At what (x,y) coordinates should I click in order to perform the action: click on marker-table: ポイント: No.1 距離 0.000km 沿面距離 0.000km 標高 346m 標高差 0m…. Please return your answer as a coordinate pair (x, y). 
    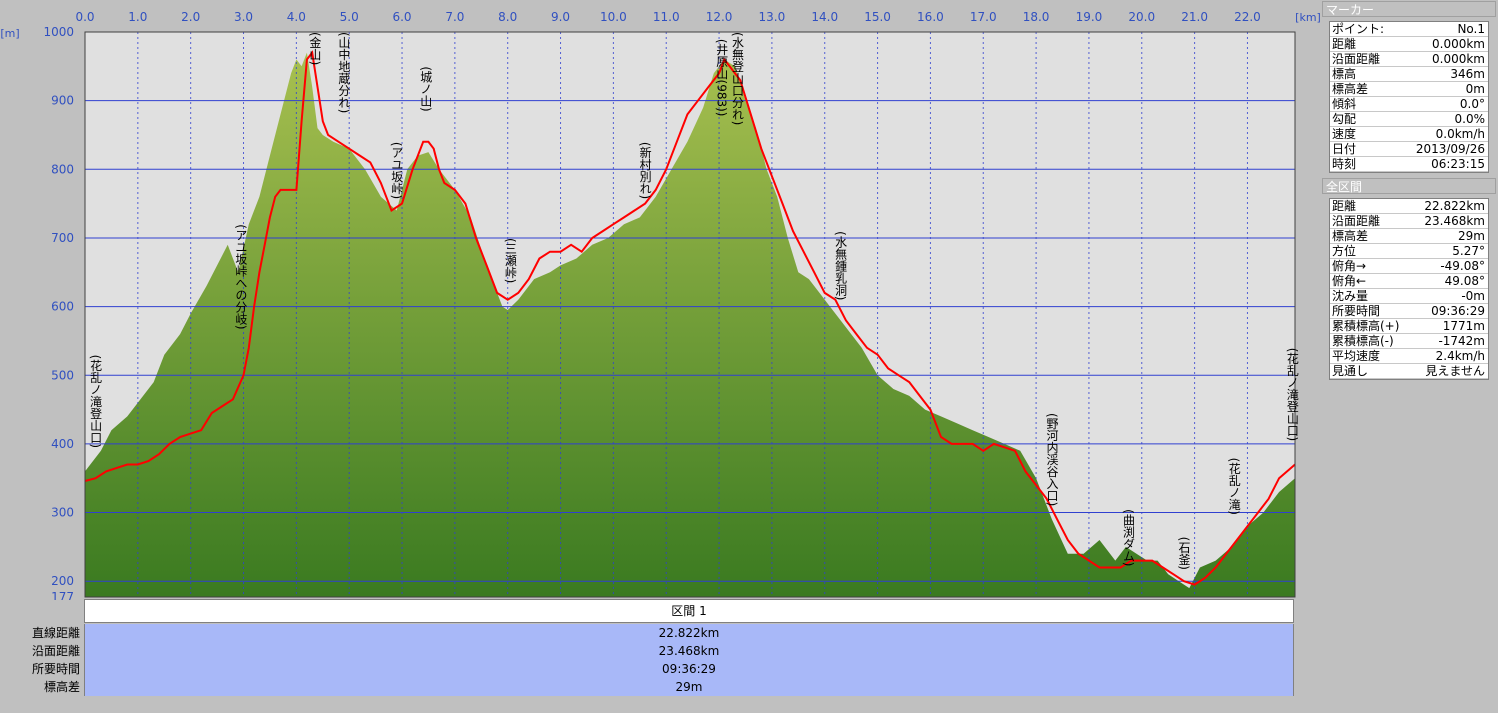
    Looking at the image, I should click on (1409, 97).